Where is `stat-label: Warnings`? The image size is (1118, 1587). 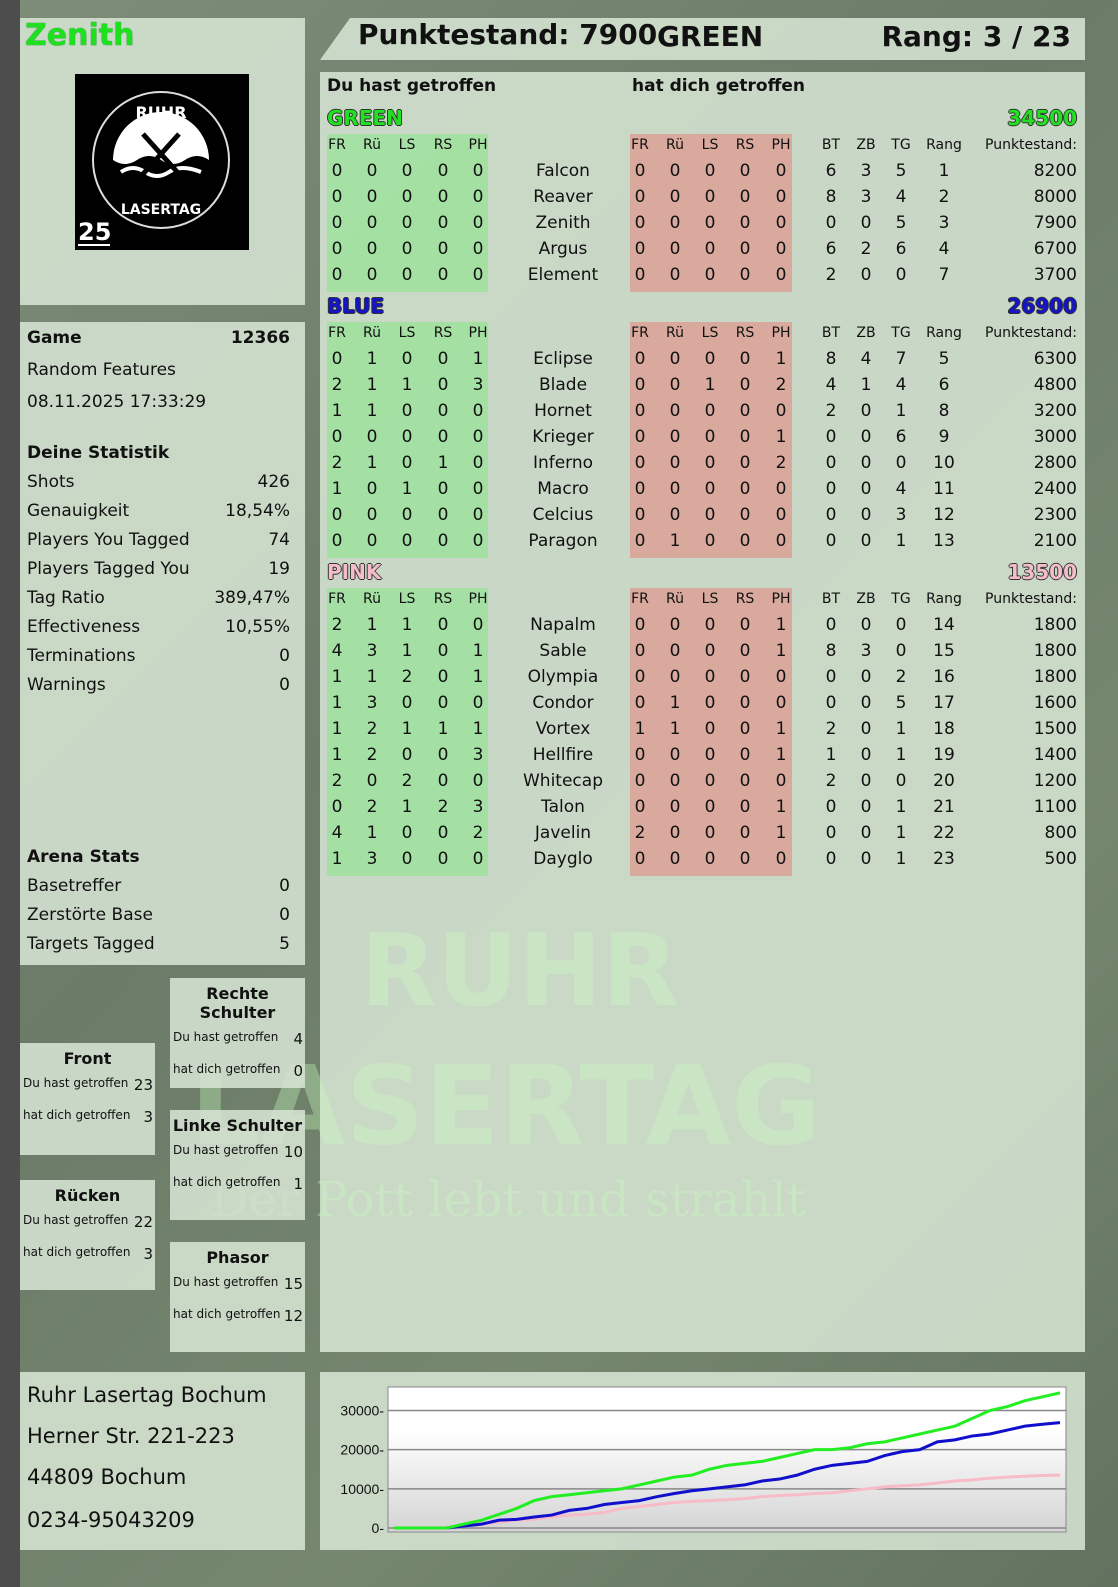
stat-label: Warnings is located at coordinates (66, 685).